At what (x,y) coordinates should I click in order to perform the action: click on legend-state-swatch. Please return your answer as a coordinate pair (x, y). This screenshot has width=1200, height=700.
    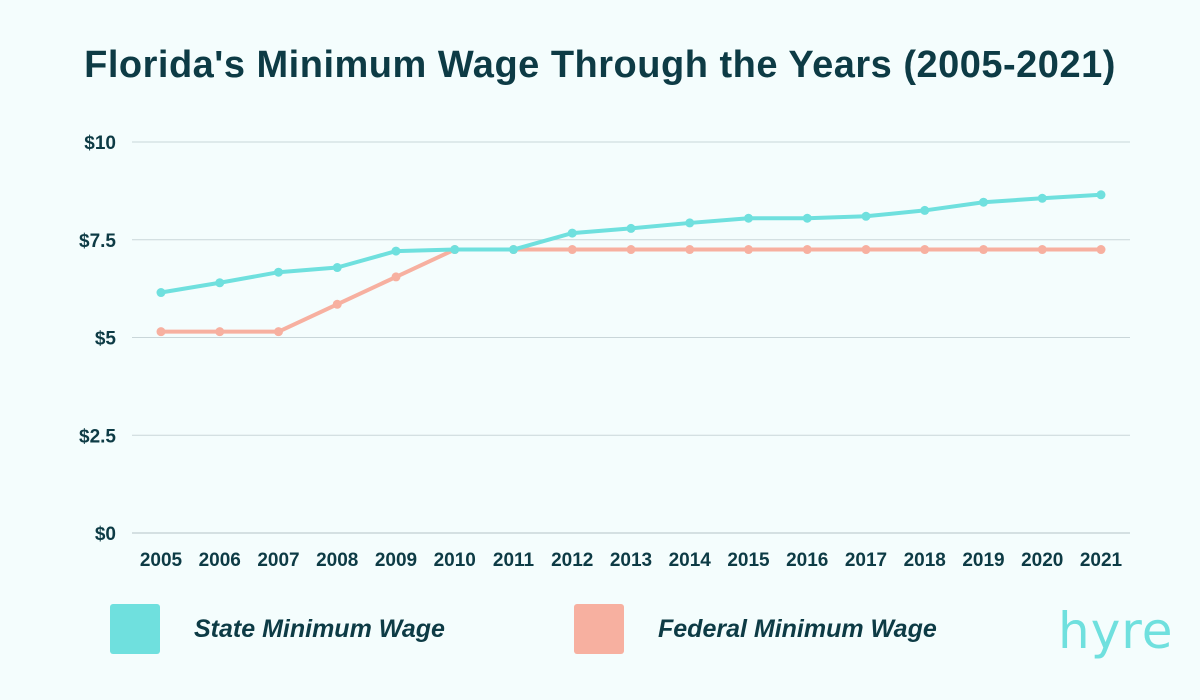
    Looking at the image, I should click on (135, 629).